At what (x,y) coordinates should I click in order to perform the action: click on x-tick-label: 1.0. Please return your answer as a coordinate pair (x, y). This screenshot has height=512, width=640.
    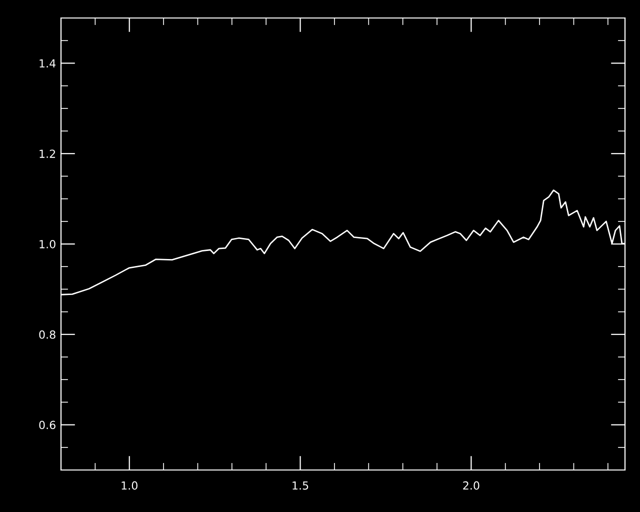
    Looking at the image, I should click on (130, 485).